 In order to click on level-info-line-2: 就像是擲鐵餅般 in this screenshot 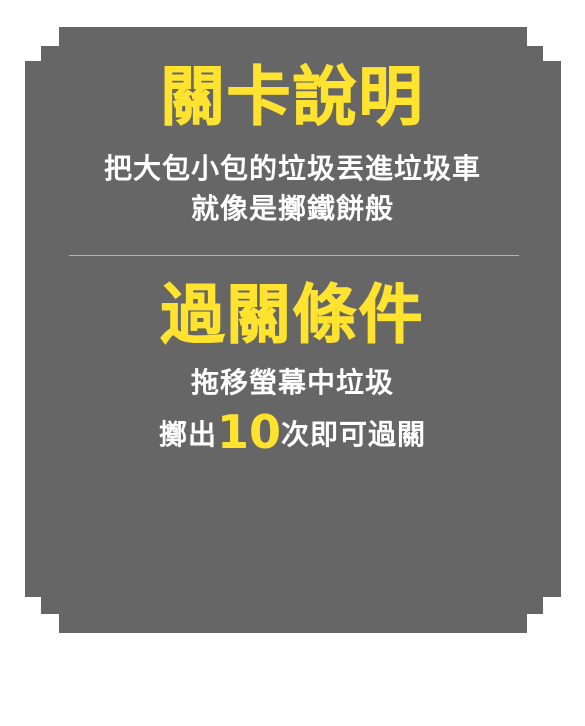, I will do `click(292, 208)`.